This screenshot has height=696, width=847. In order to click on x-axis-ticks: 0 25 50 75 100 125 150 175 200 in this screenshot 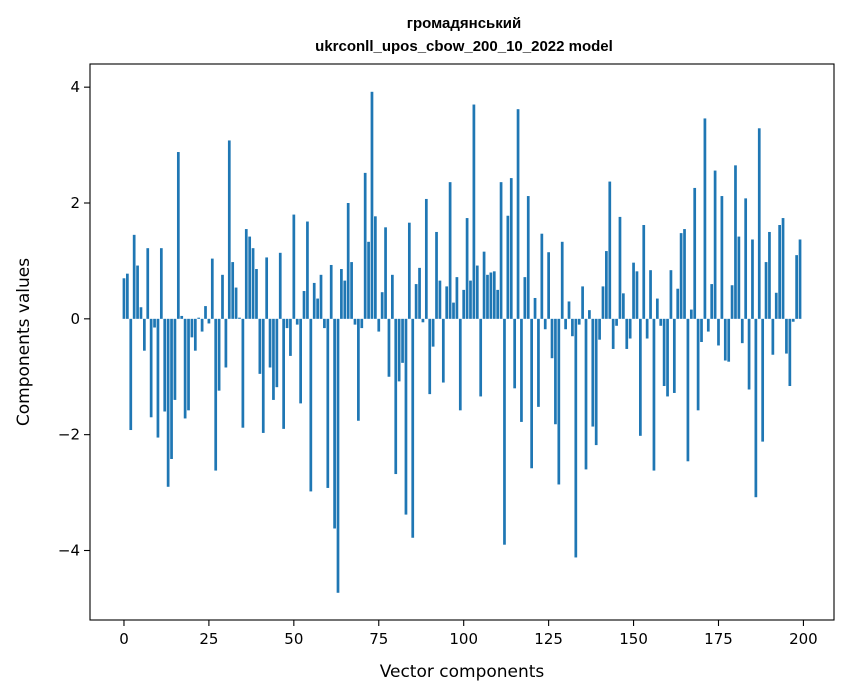, I will do `click(468, 634)`.